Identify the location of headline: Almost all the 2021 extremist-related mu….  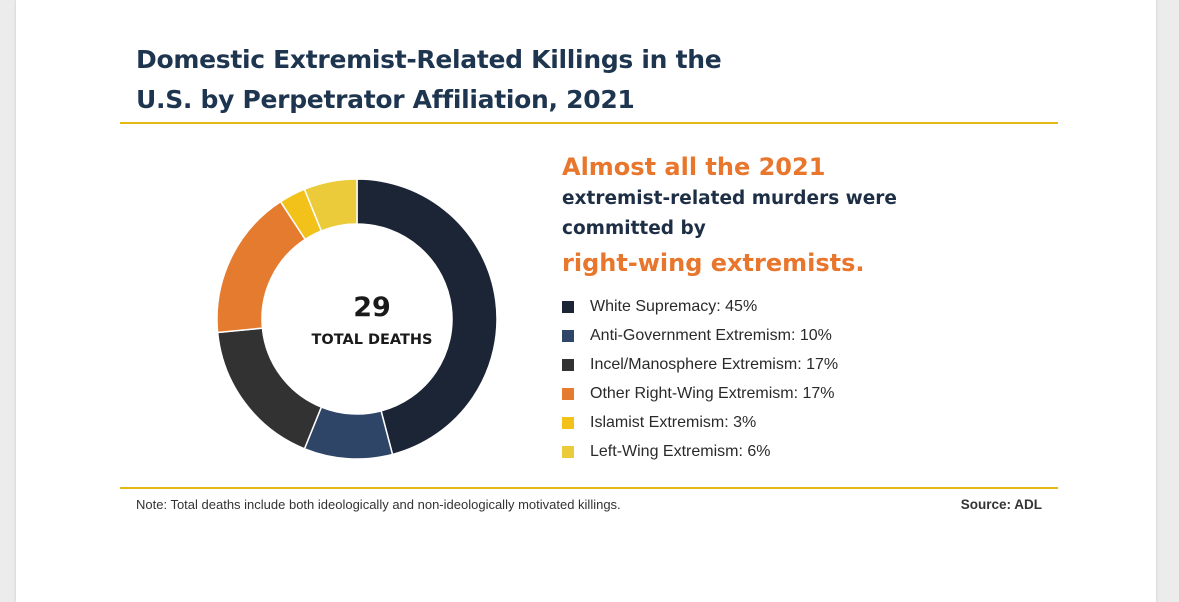
(772, 215).